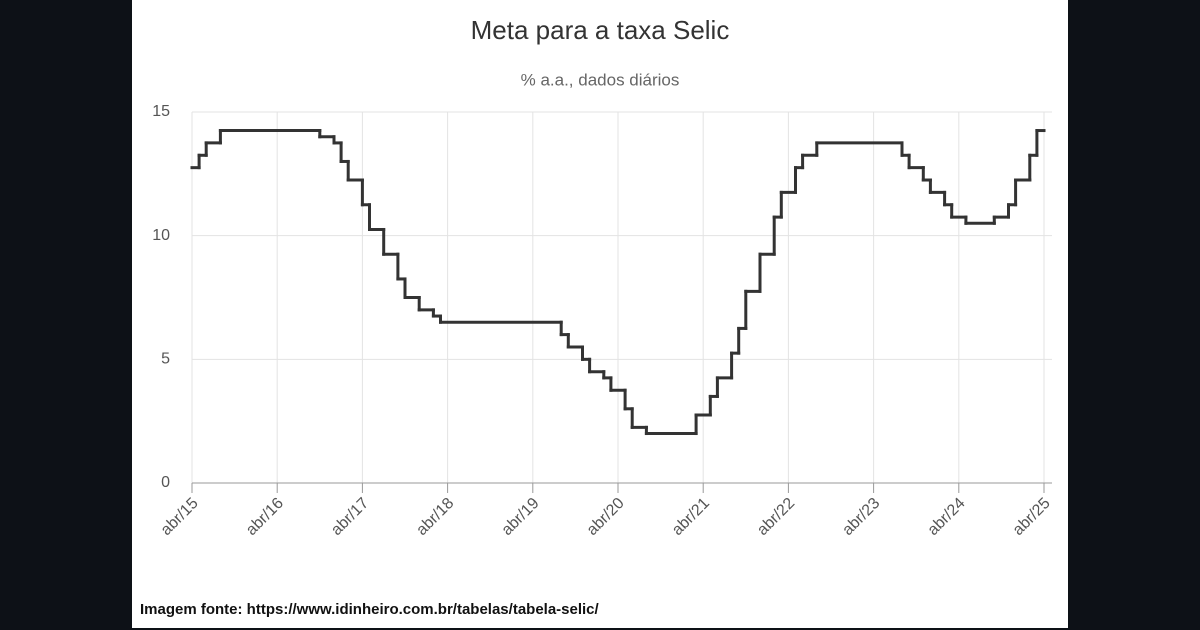 The image size is (1200, 630). Describe the element at coordinates (165, 359) in the screenshot. I see `y-tick-label: 5` at that location.